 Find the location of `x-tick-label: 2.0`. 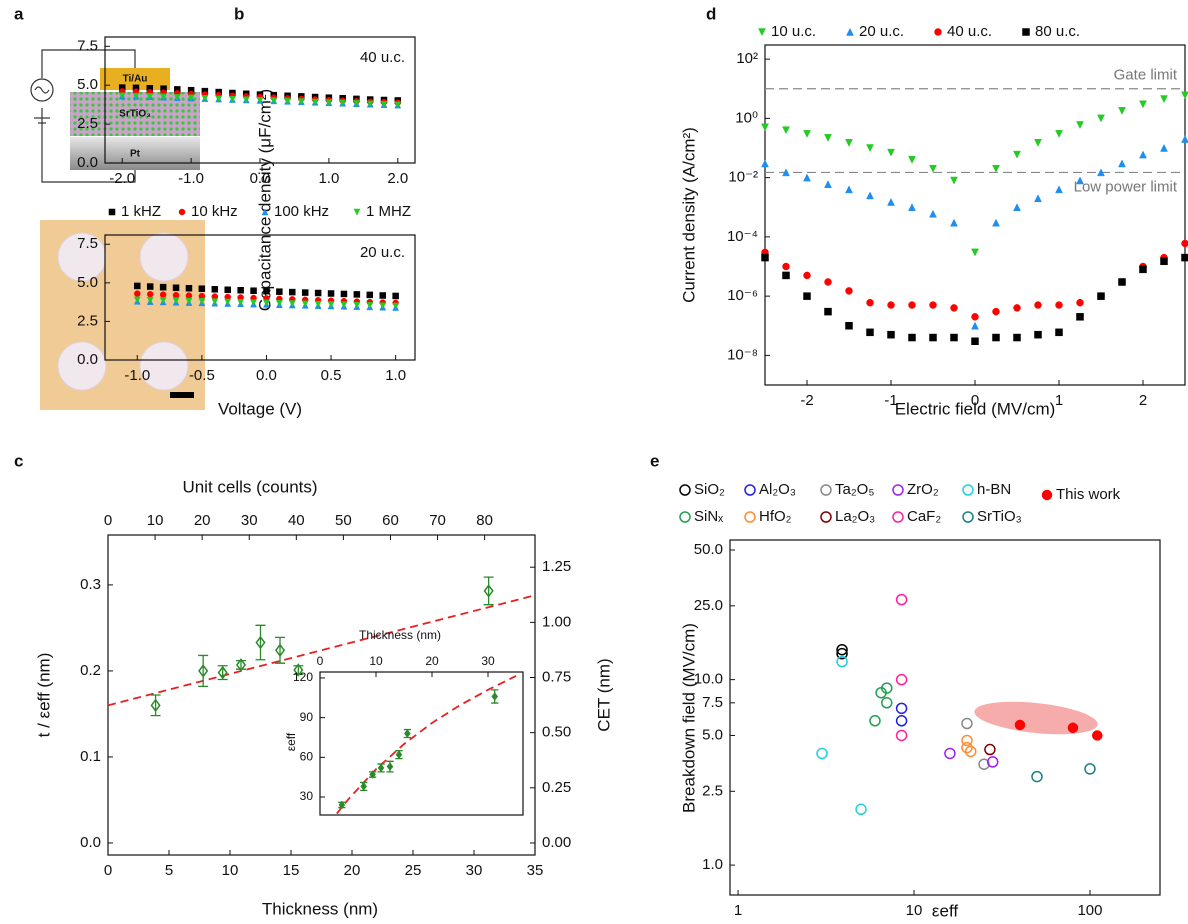

x-tick-label: 2.0 is located at coordinates (397, 178).